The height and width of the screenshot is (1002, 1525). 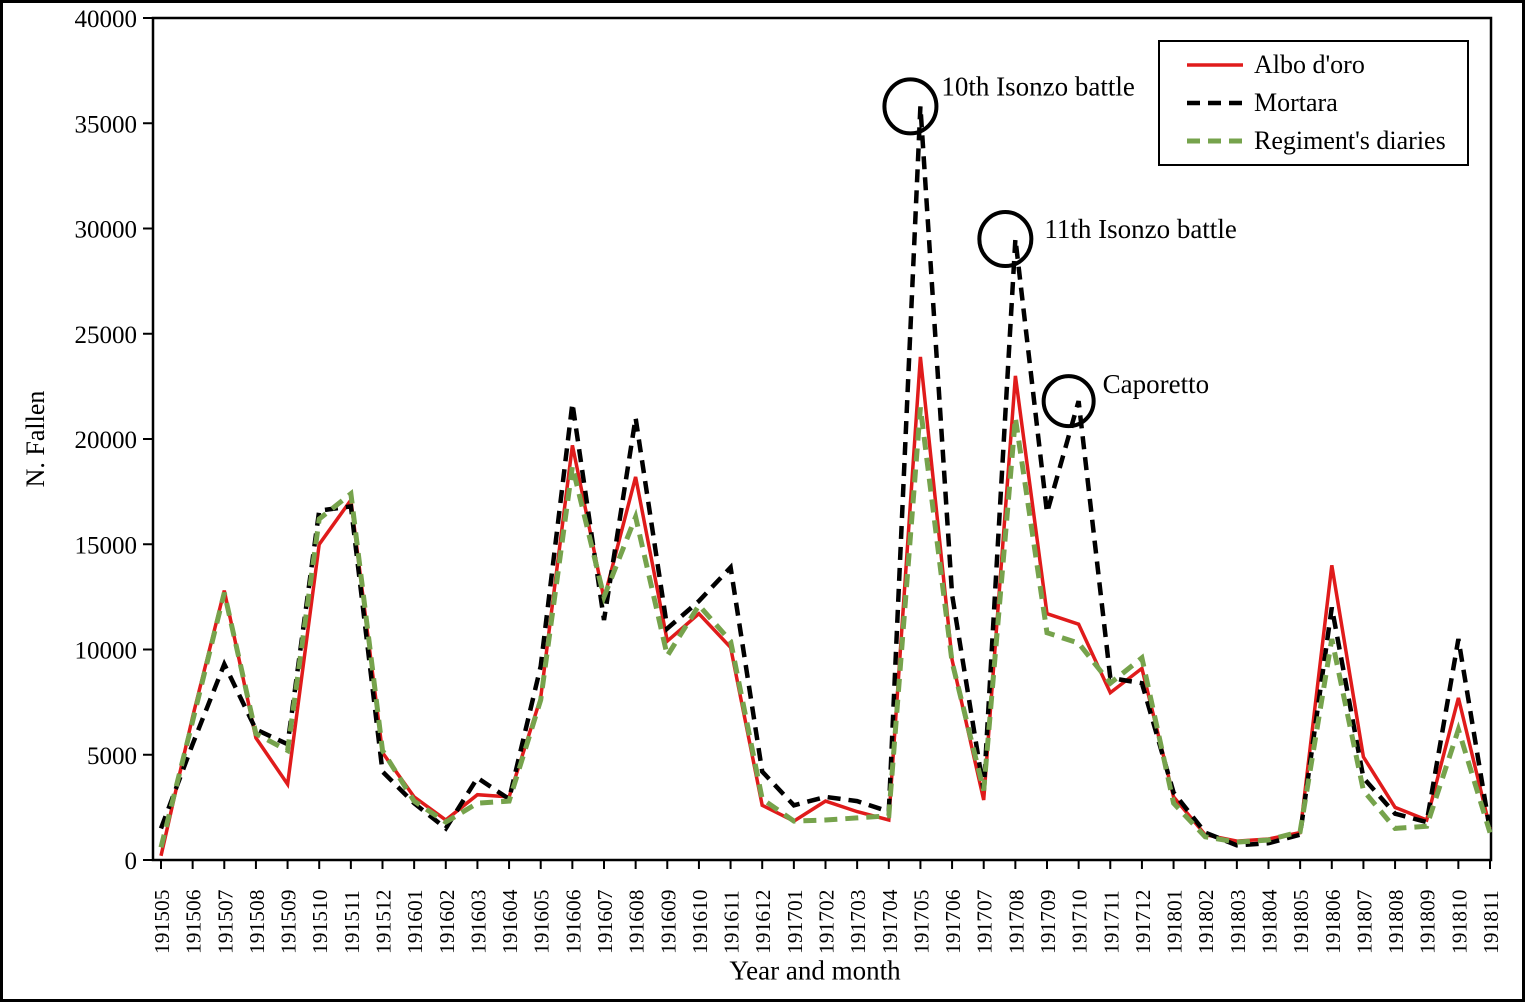 What do you see at coordinates (1140, 229) in the screenshot?
I see `annotation-label: 11th Isonzo battle` at bounding box center [1140, 229].